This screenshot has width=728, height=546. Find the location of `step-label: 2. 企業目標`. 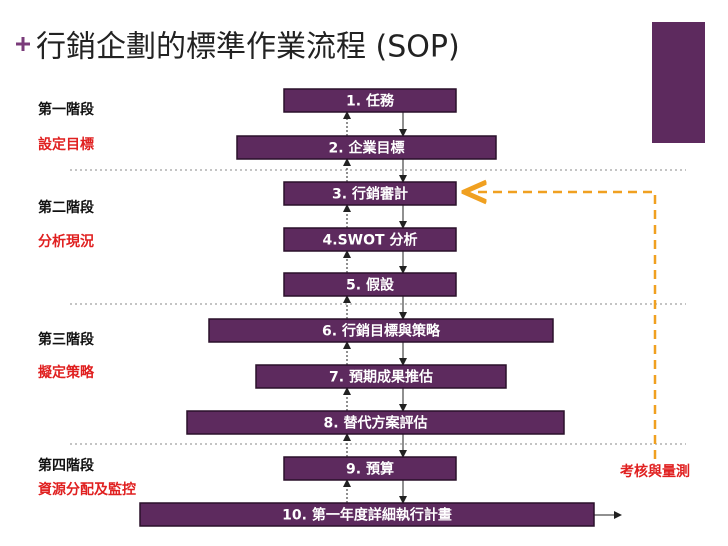

step-label: 2. 企業目標 is located at coordinates (367, 148).